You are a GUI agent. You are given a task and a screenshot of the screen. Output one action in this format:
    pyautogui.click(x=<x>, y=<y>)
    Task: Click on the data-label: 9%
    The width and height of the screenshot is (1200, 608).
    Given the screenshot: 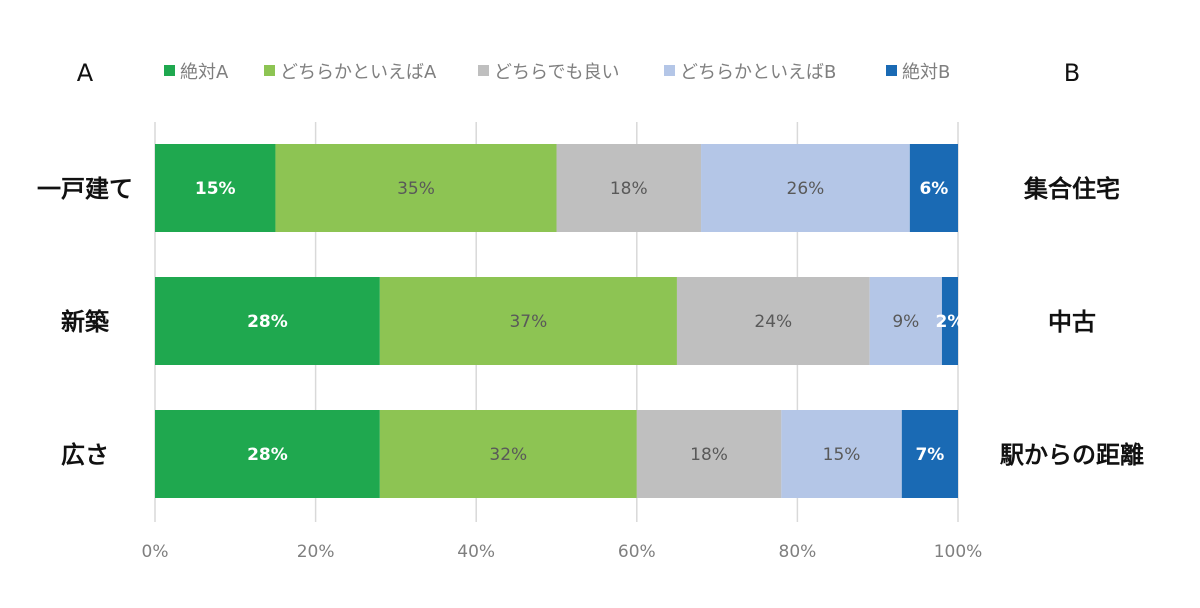 What is the action you would take?
    pyautogui.click(x=905, y=322)
    